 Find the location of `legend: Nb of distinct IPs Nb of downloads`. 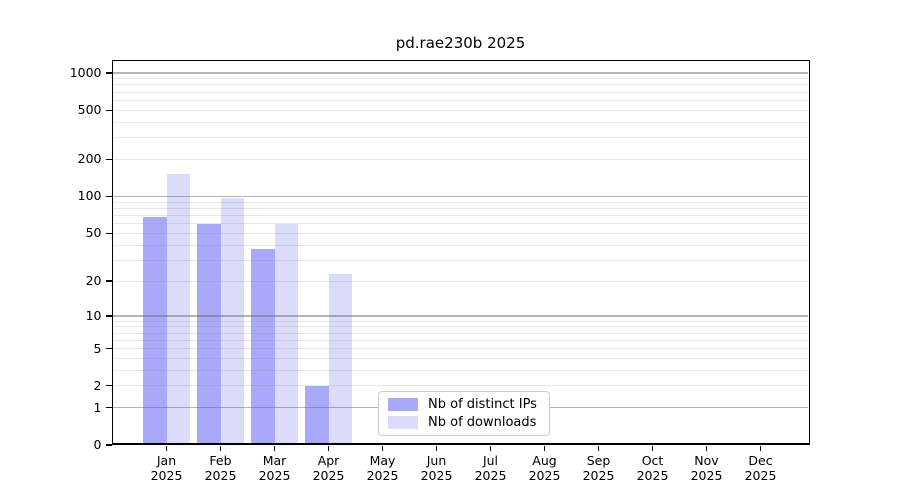

legend: Nb of distinct IPs Nb of downloads is located at coordinates (464, 413).